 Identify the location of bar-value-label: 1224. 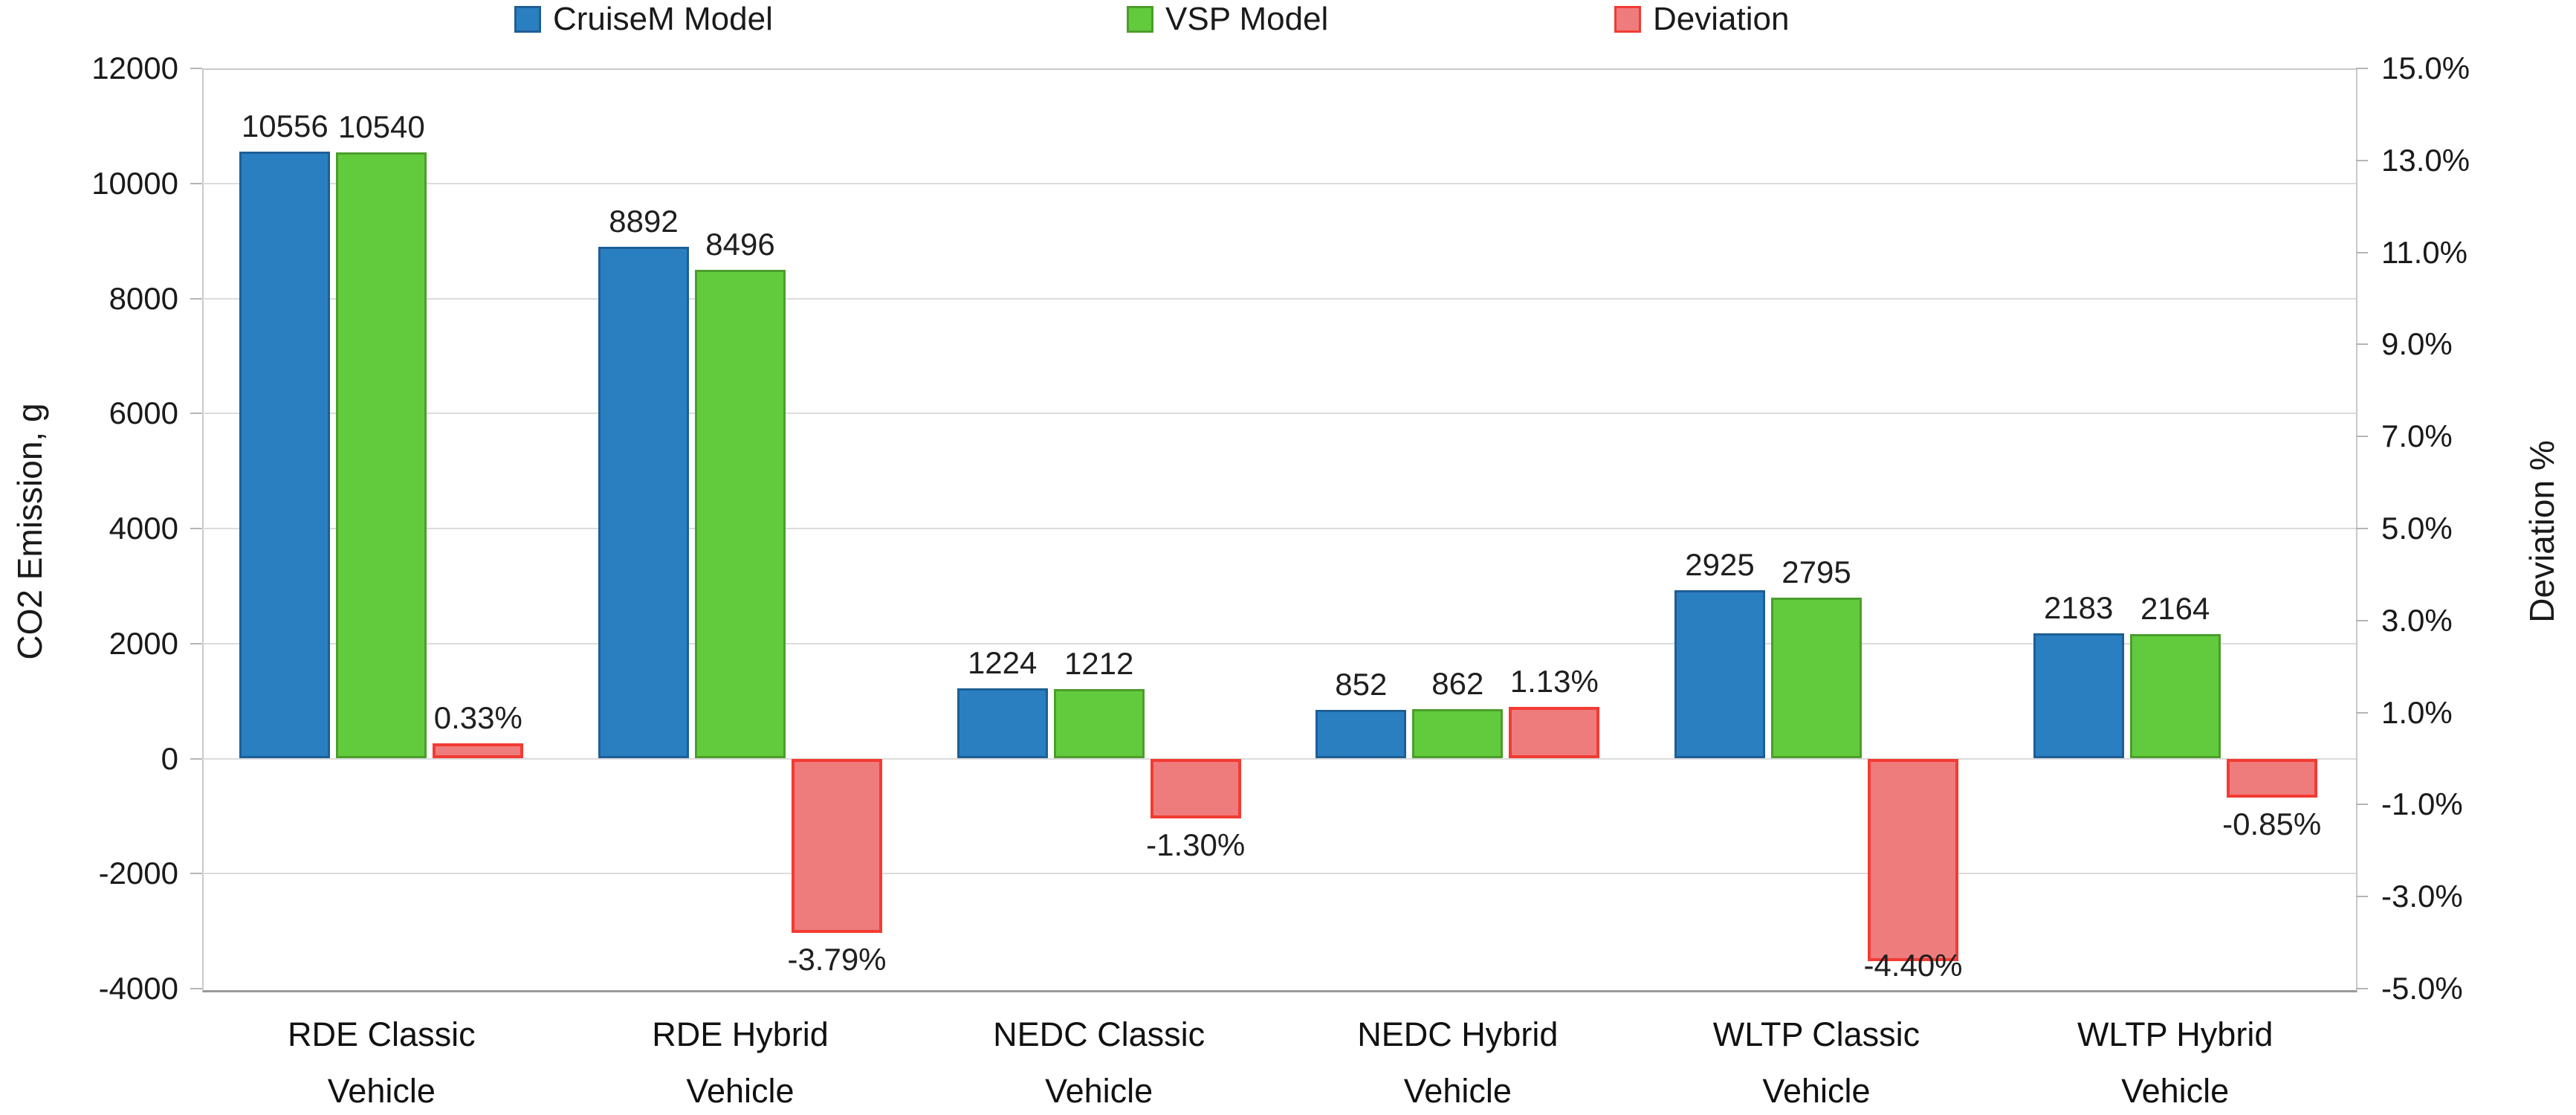
(1003, 662).